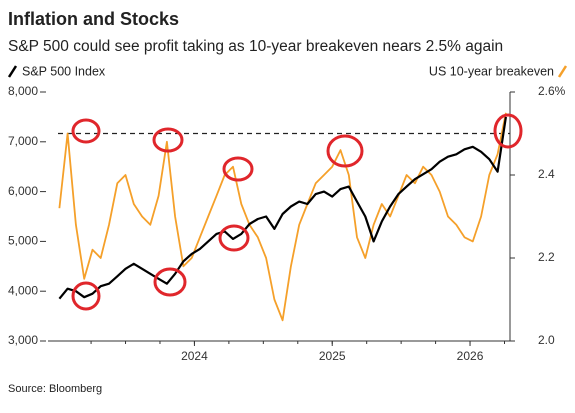  What do you see at coordinates (552, 91) in the screenshot?
I see `y2-tick-label: 2.6%` at bounding box center [552, 91].